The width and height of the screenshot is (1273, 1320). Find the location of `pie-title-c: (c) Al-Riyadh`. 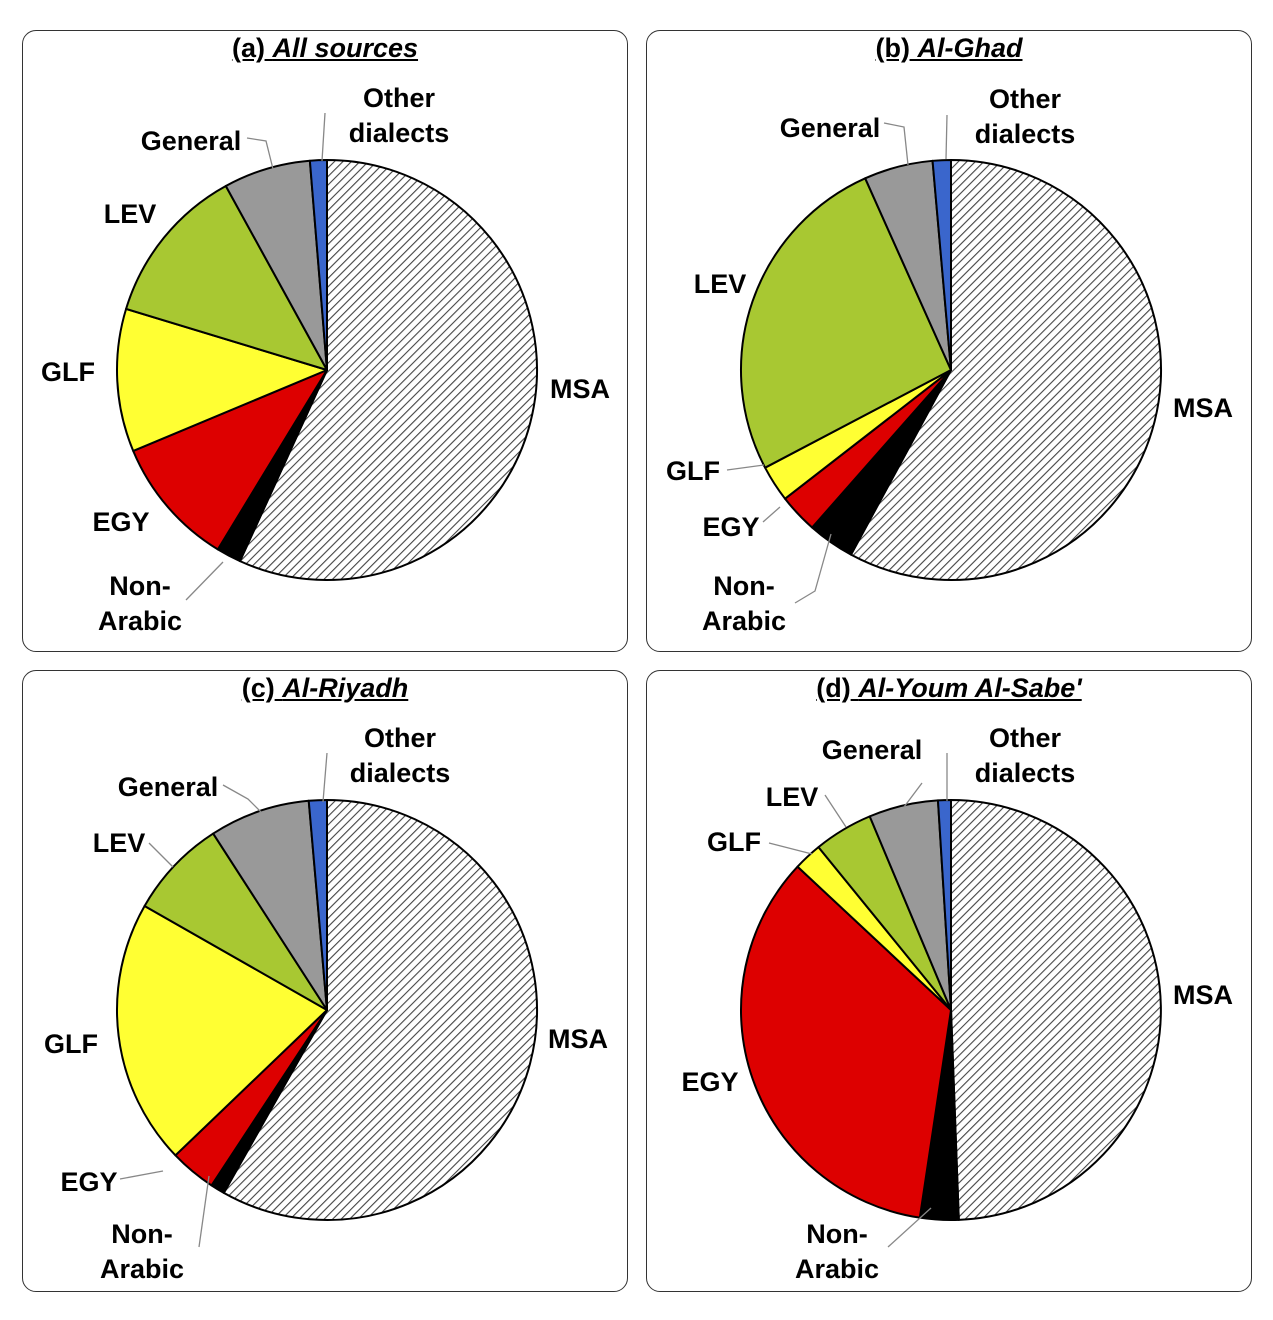

pie-title-c: (c) Al-Riyadh is located at coordinates (325, 688).